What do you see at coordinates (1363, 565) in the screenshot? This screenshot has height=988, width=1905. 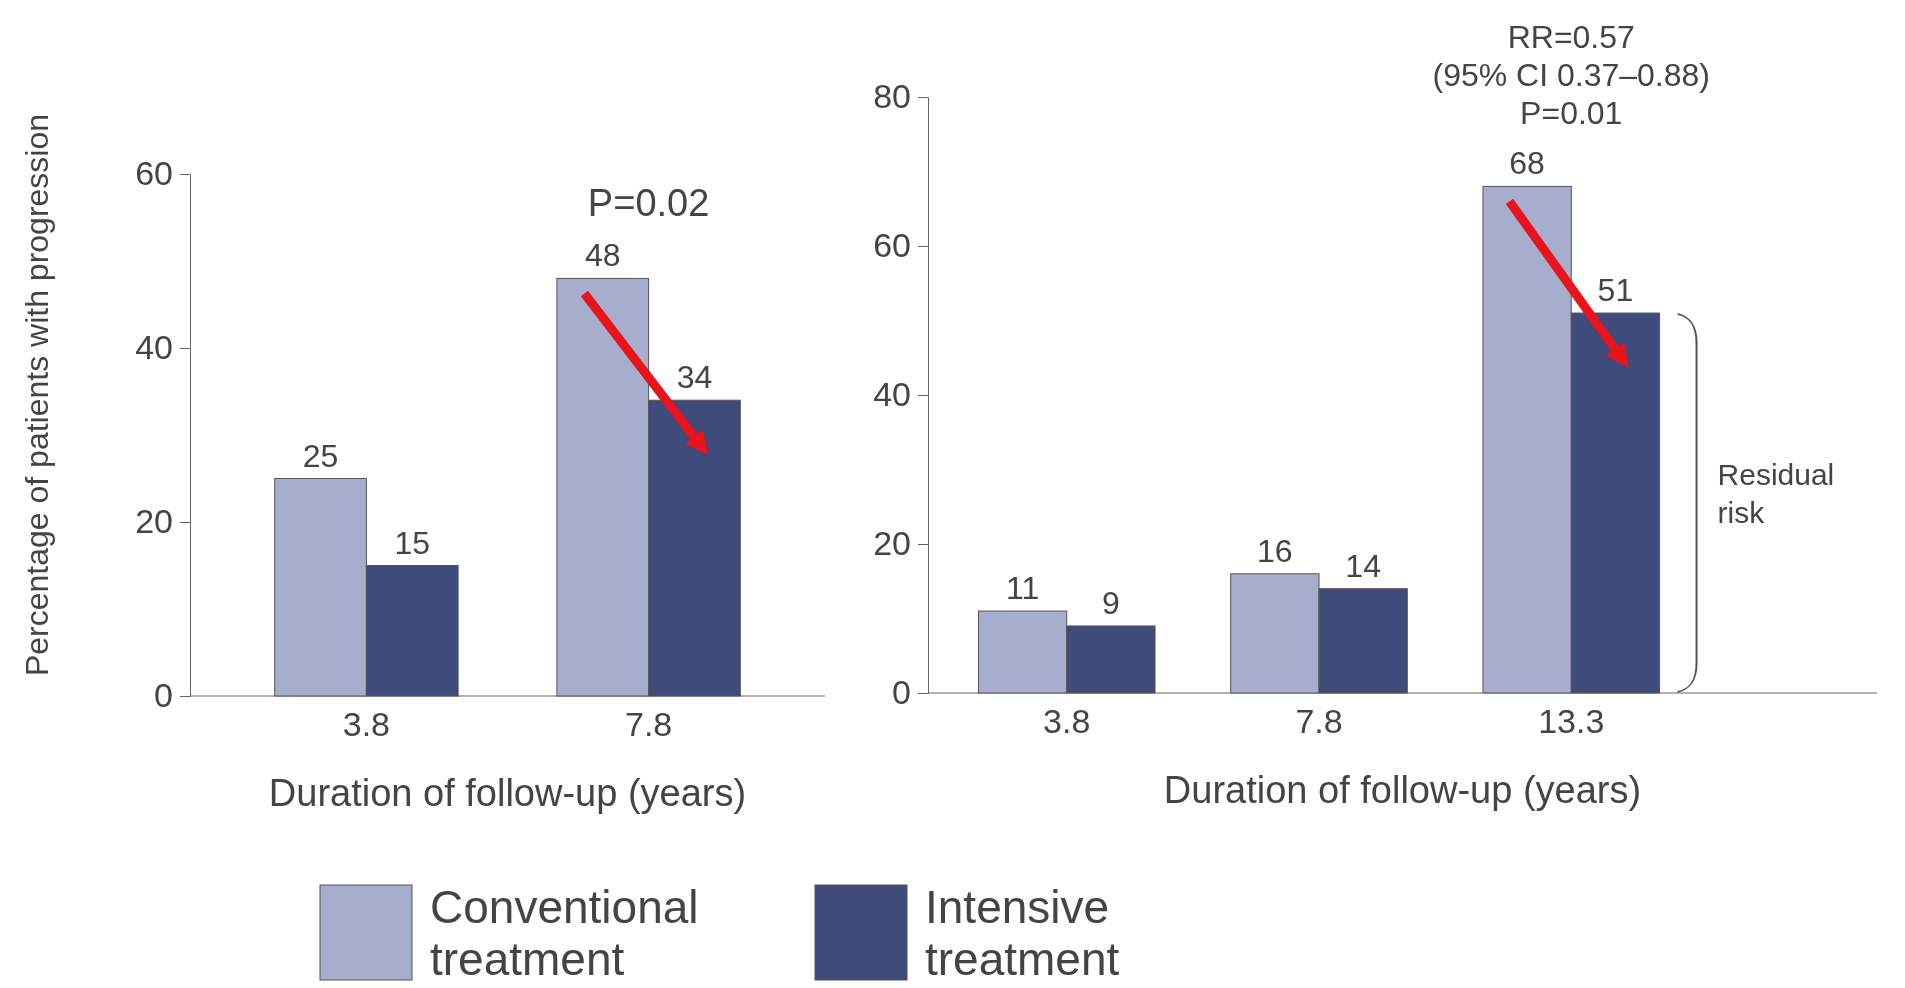 I see `data-label: 14` at bounding box center [1363, 565].